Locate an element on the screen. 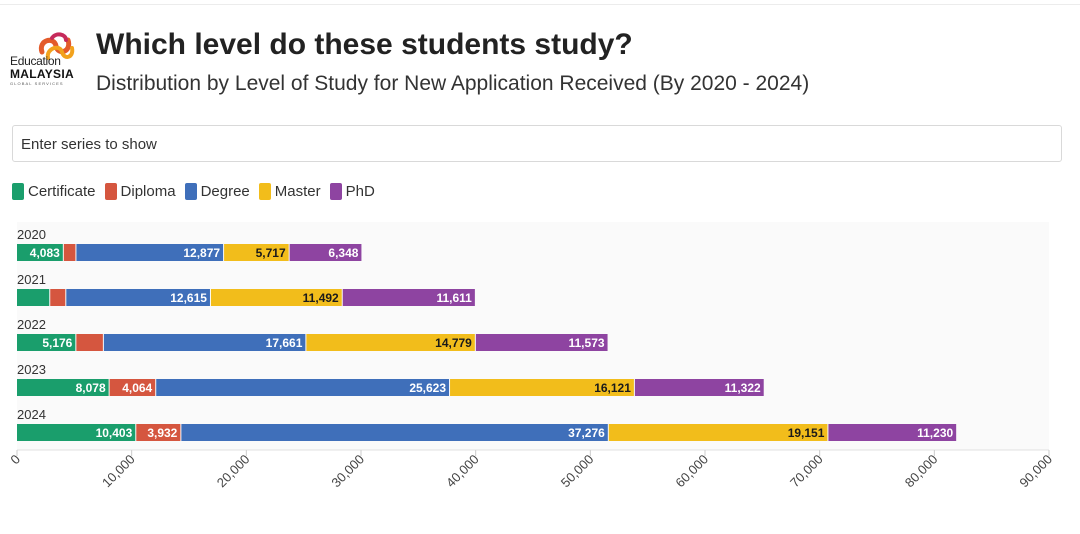 The image size is (1080, 534). legend-item-diploma: Diploma is located at coordinates (140, 191).